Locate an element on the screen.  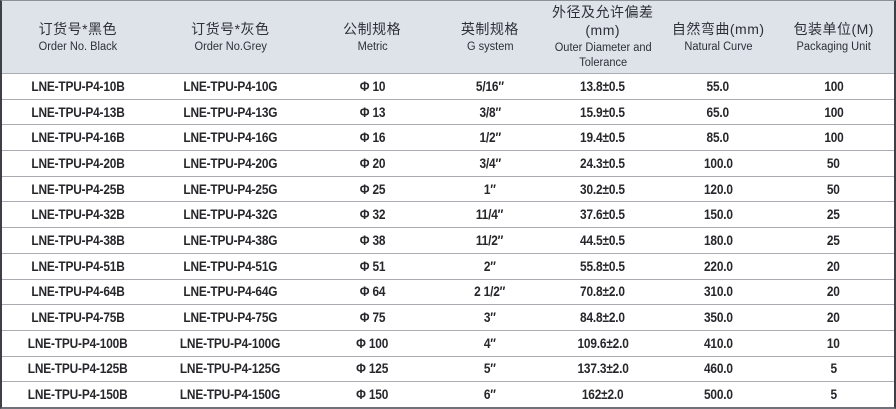
column-header-order-no-grey: 订货号*灰色 Order No.Grey is located at coordinates (230, 37).